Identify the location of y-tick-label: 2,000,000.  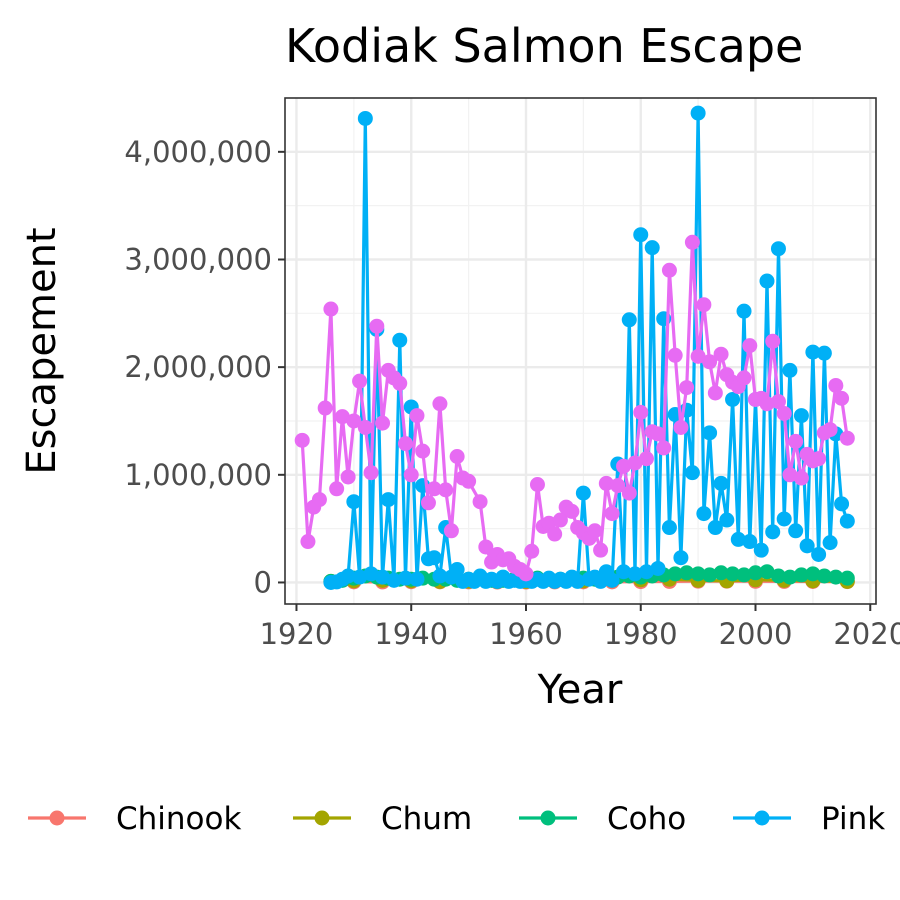
(198, 367).